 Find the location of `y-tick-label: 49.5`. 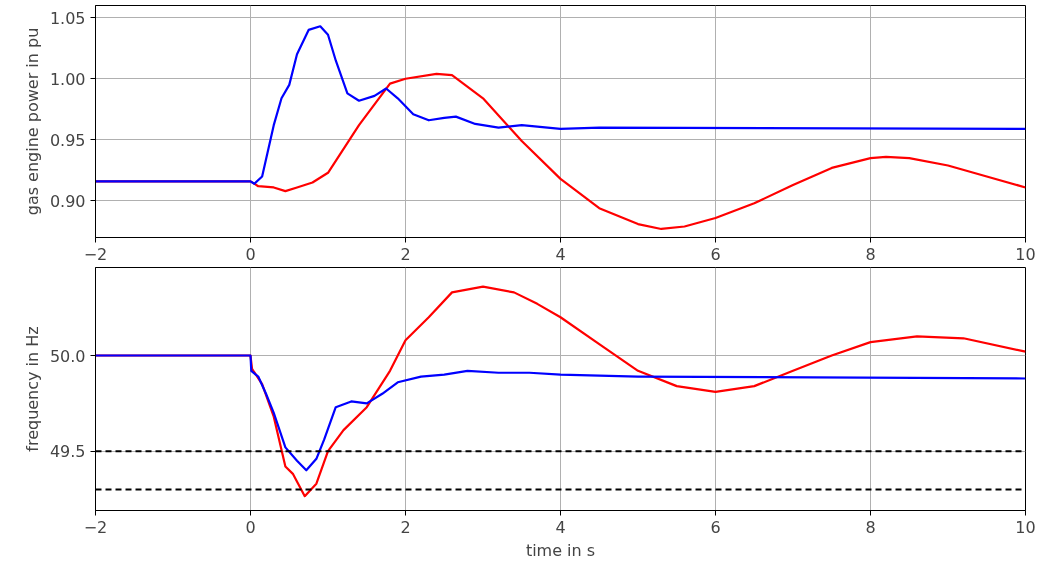

y-tick-label: 49.5 is located at coordinates (67, 452).